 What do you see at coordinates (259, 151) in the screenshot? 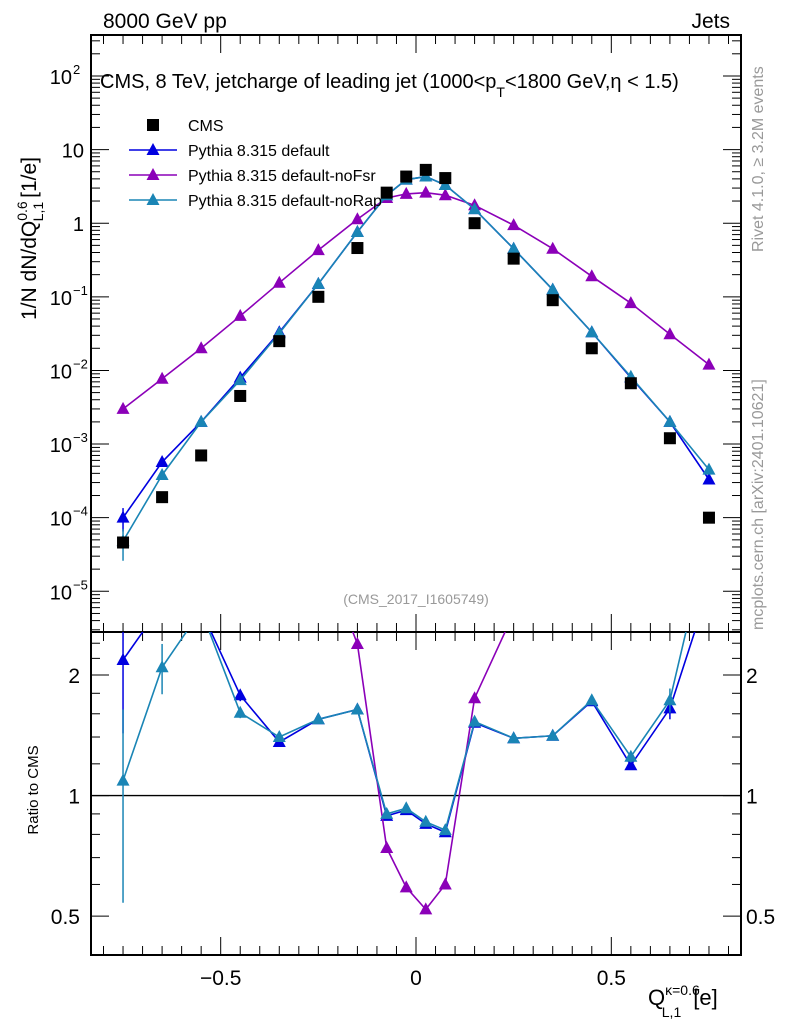
I see `legend-label-pythia-8-315-default: Pythia 8.315 default` at bounding box center [259, 151].